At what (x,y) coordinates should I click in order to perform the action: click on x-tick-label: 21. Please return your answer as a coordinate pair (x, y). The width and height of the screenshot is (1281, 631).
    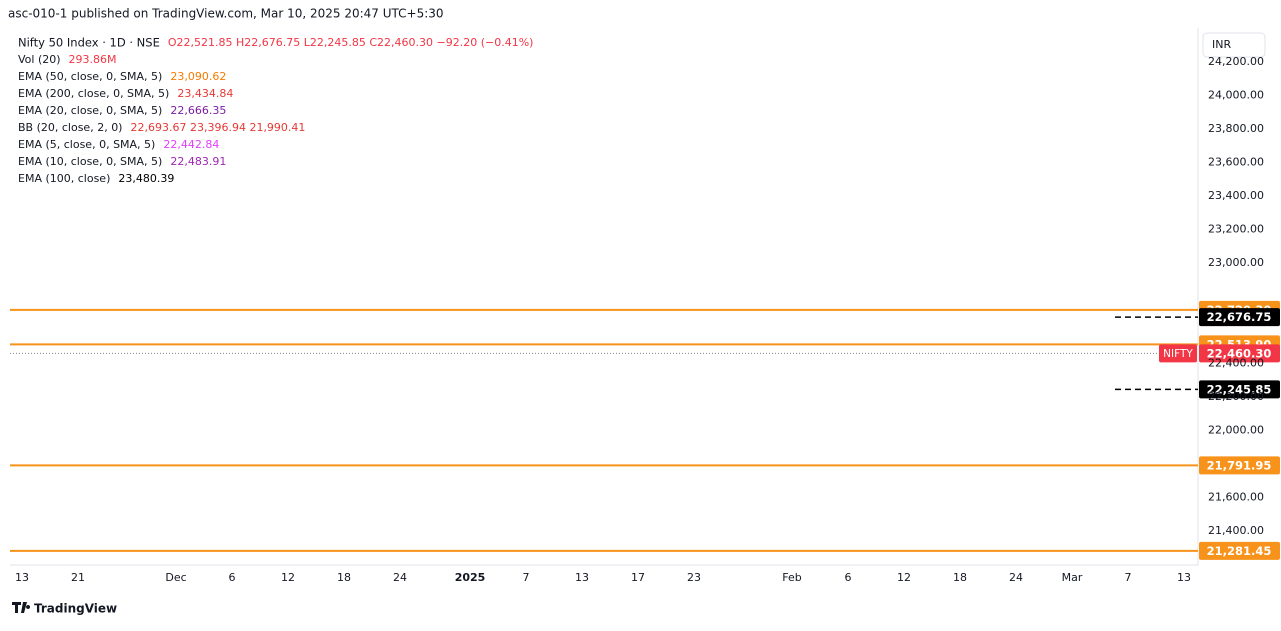
    Looking at the image, I should click on (78, 577).